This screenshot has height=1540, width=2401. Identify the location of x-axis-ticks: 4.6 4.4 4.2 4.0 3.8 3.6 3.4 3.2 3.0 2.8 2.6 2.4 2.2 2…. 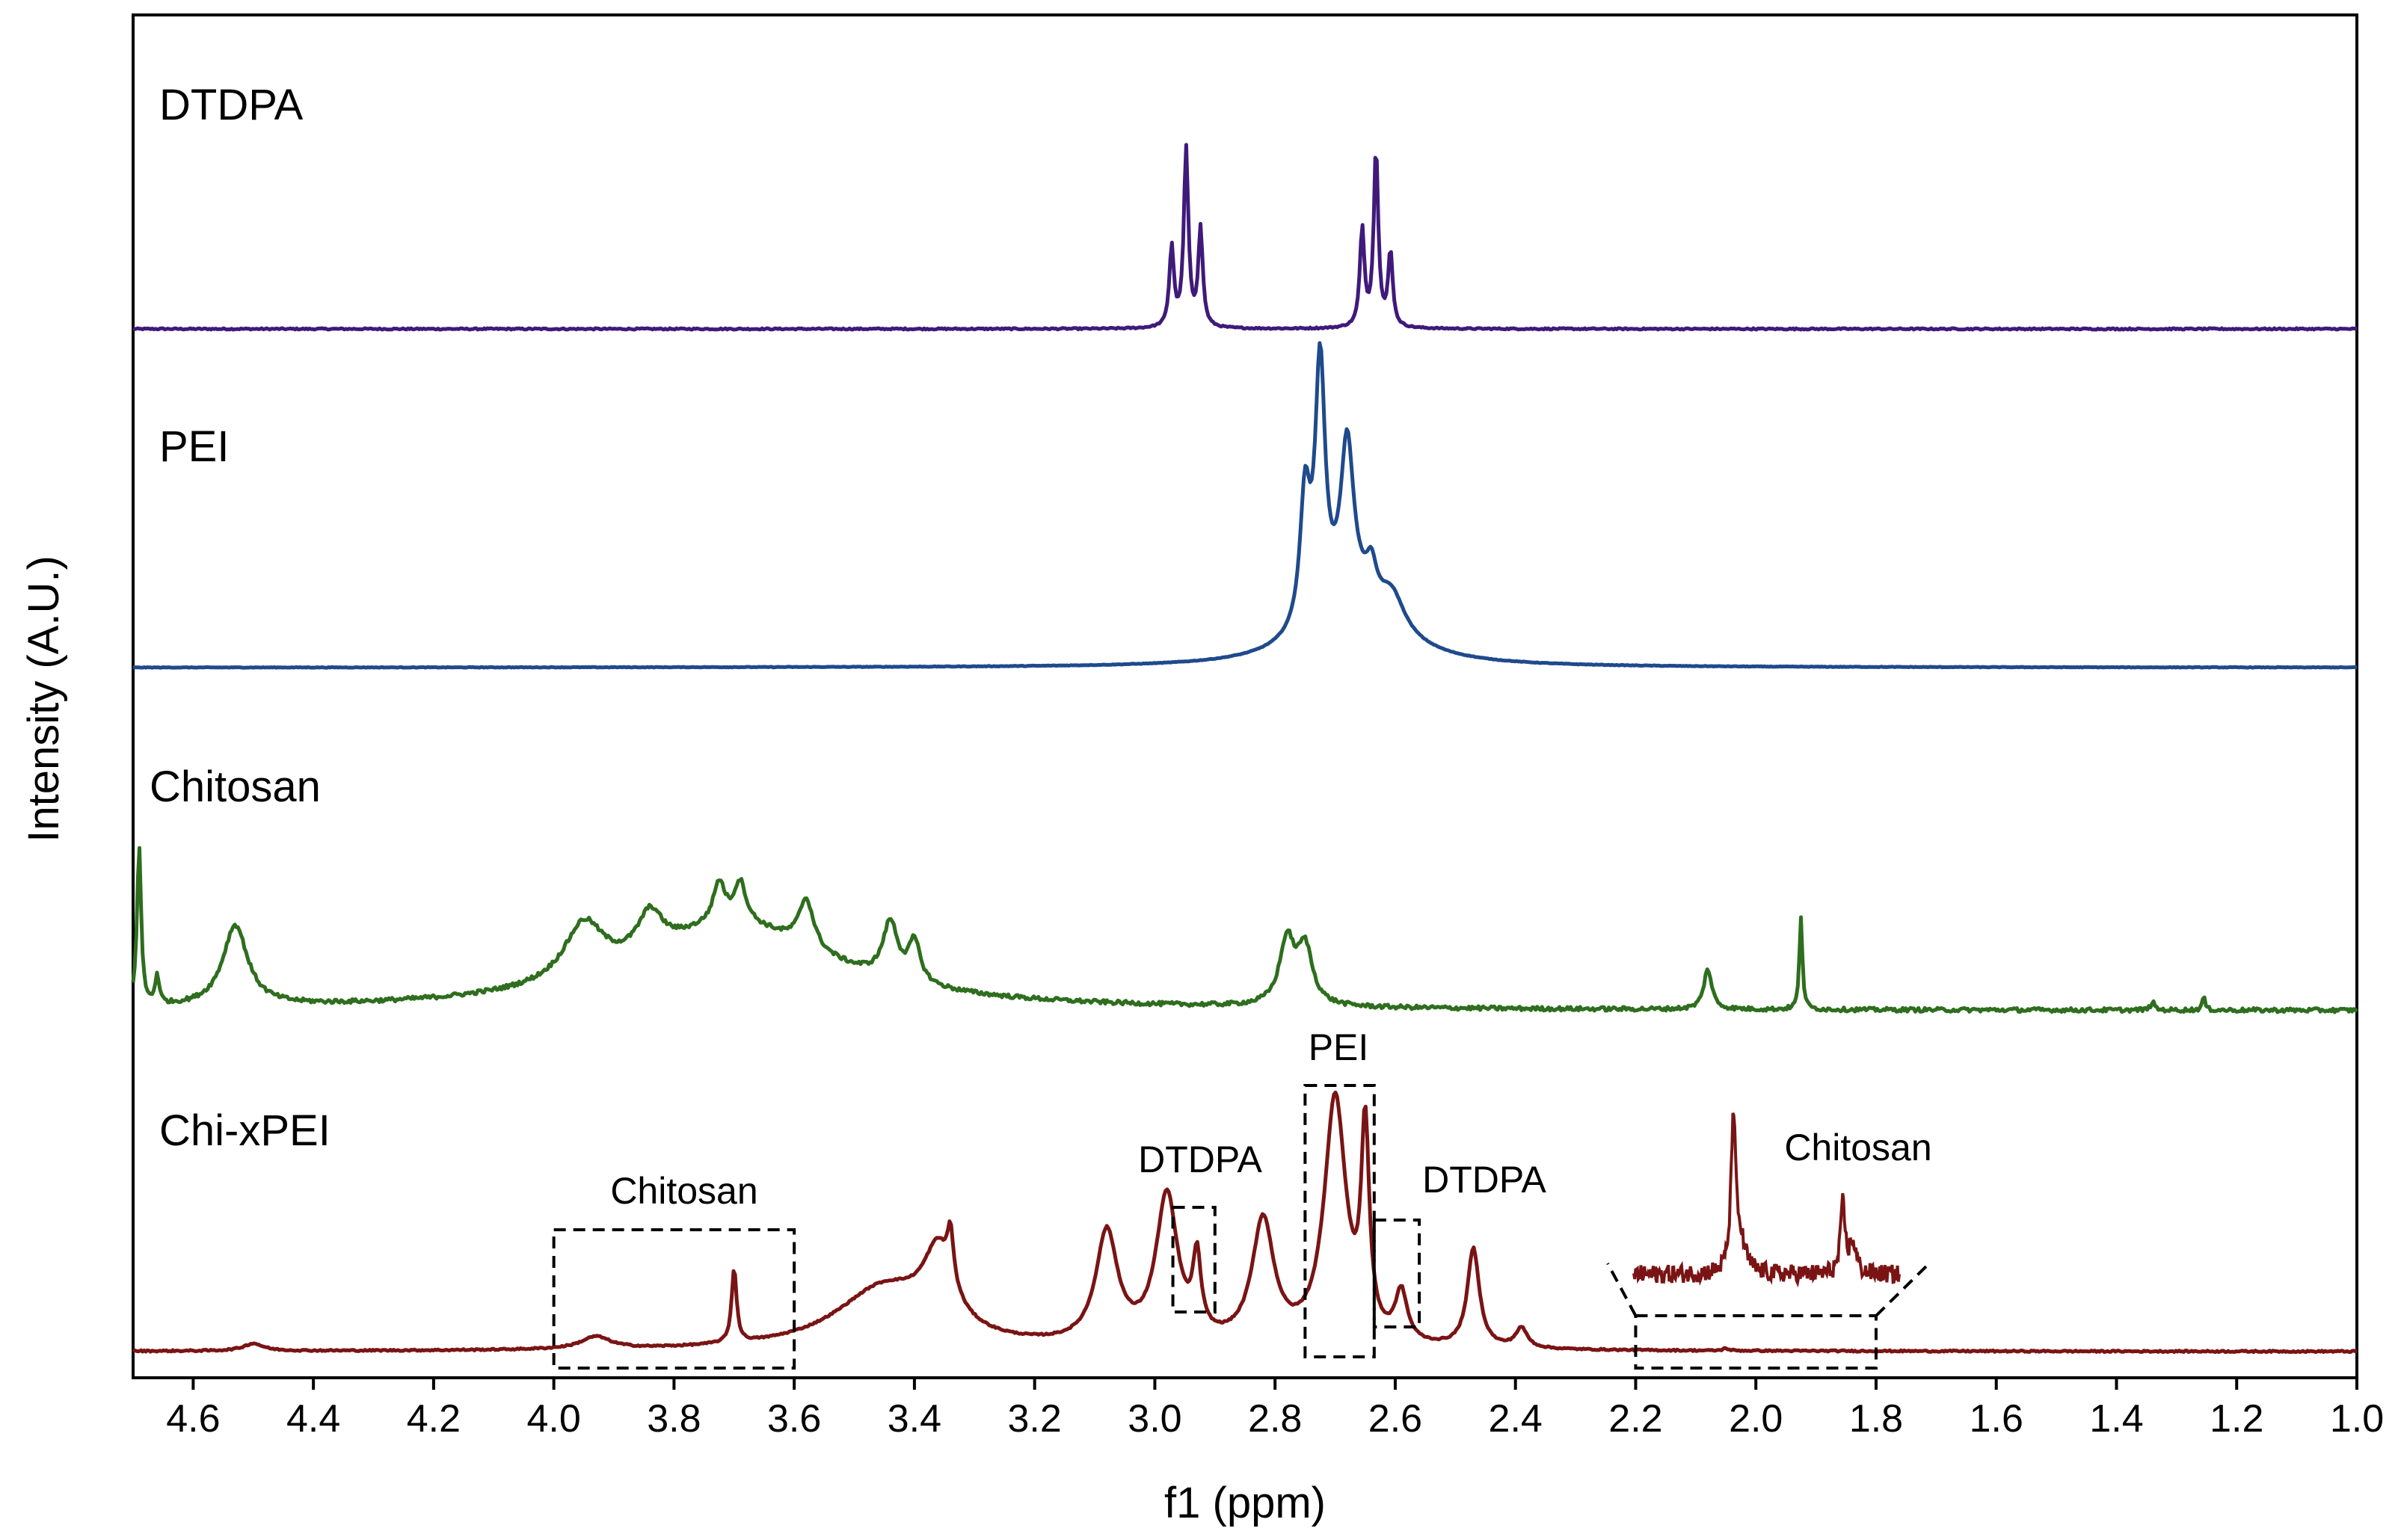
(1275, 1409).